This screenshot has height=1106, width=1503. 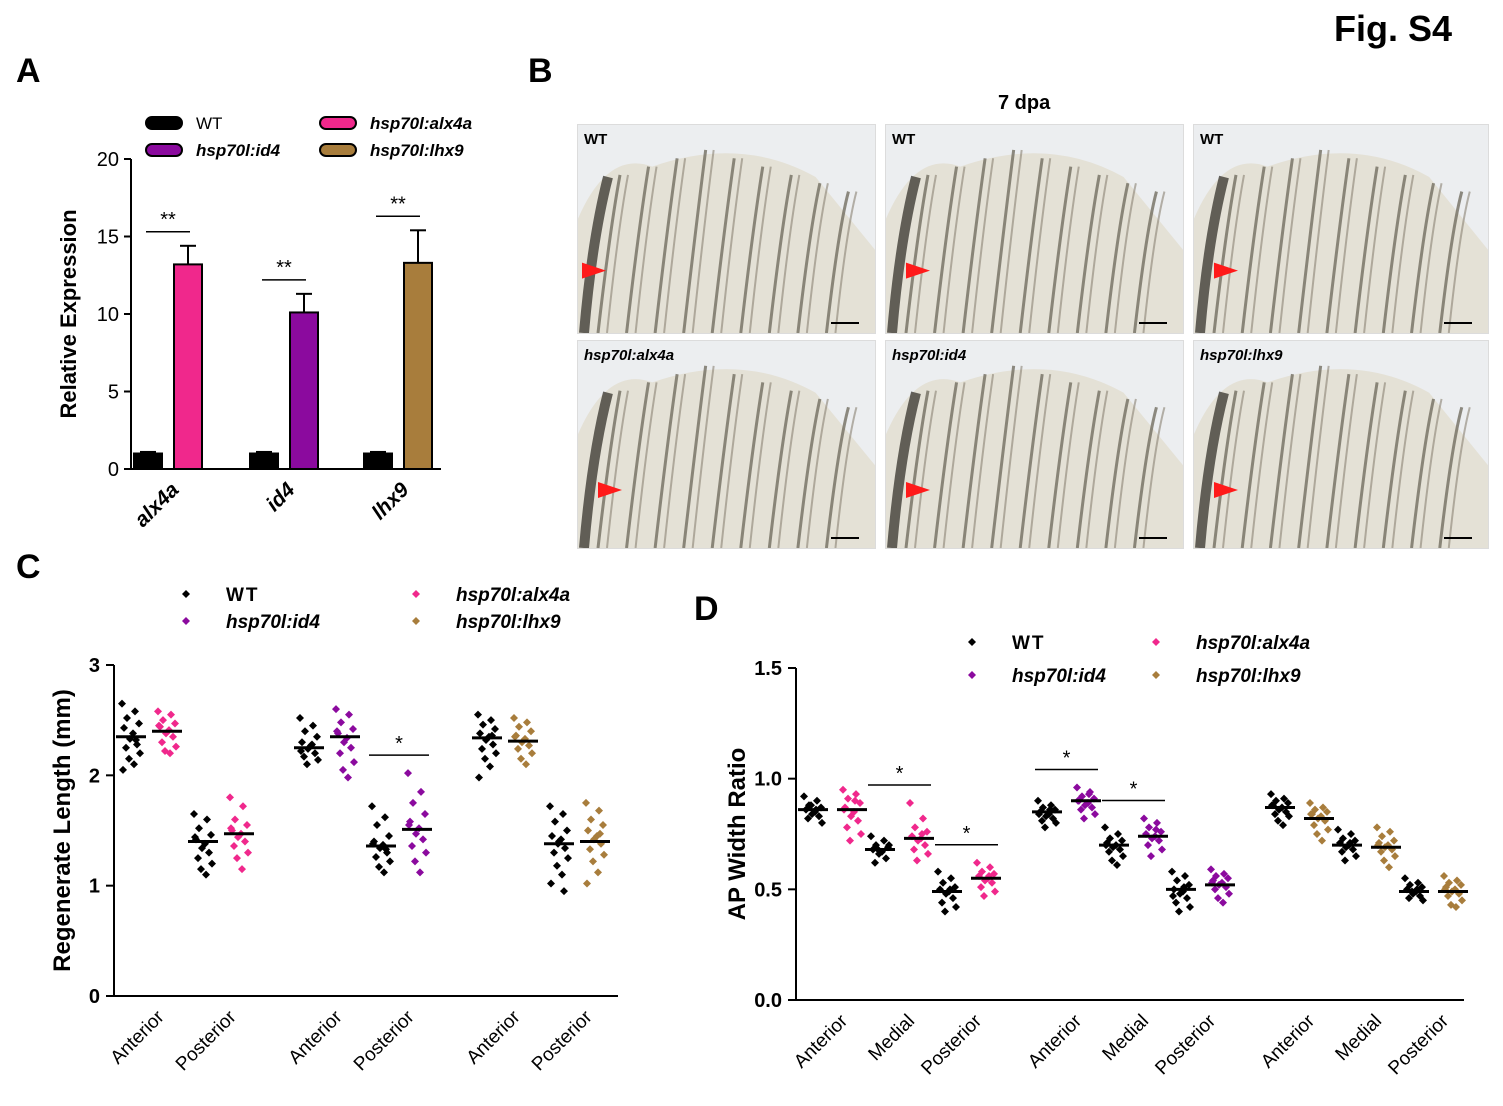 What do you see at coordinates (113, 393) in the screenshot?
I see `a-y-tick-label: 5` at bounding box center [113, 393].